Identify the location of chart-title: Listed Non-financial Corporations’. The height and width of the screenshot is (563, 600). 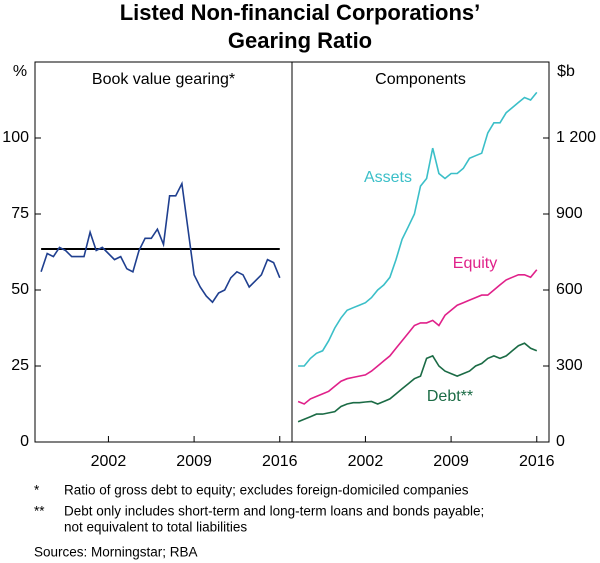
(300, 12).